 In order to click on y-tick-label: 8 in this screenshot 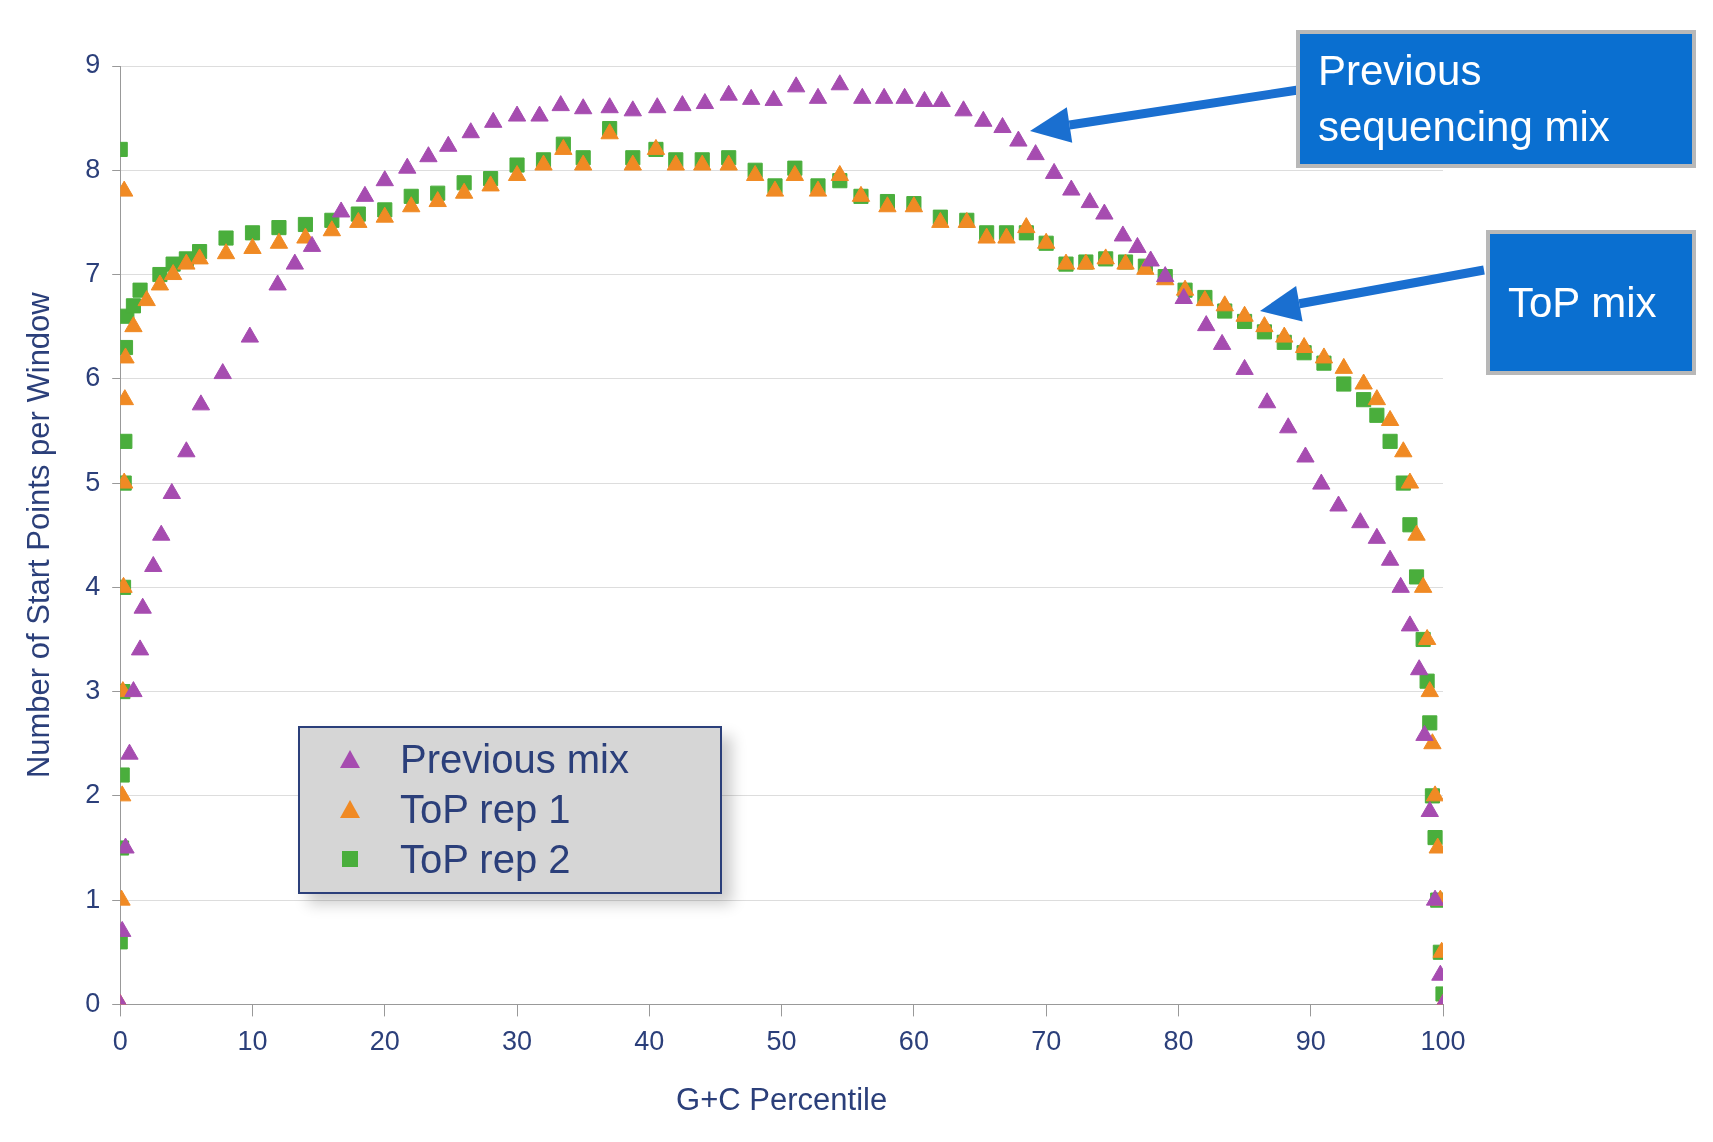, I will do `click(93, 168)`.